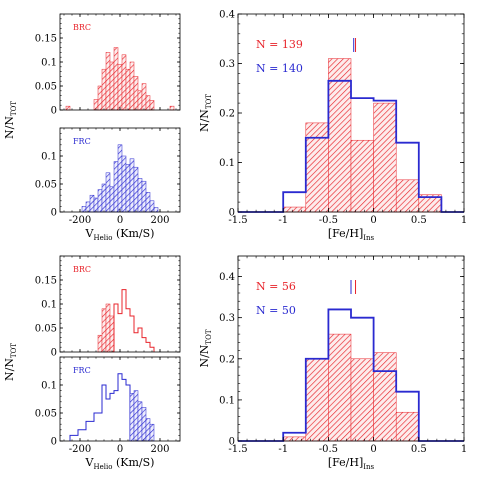  I want to click on x-axis-label-sub: Helio, so click(103, 238).